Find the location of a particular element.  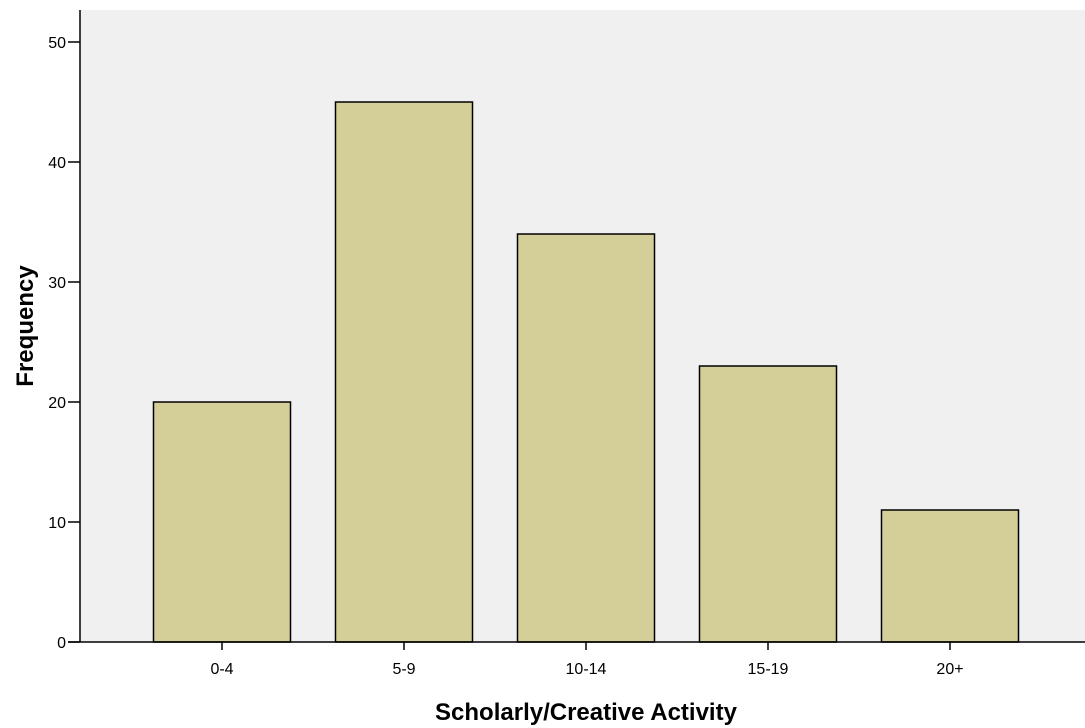

x-tick-label: 15-19 is located at coordinates (768, 669).